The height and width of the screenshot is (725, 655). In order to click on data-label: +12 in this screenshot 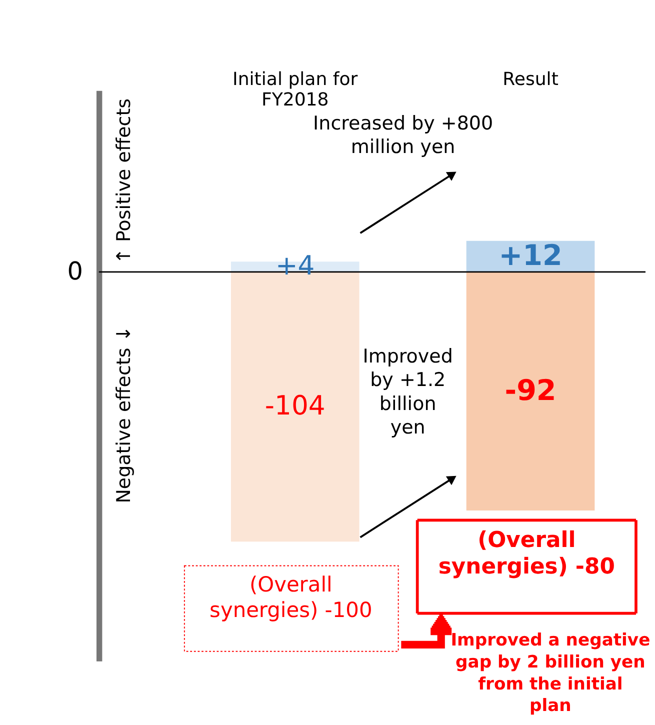, I will do `click(530, 255)`.